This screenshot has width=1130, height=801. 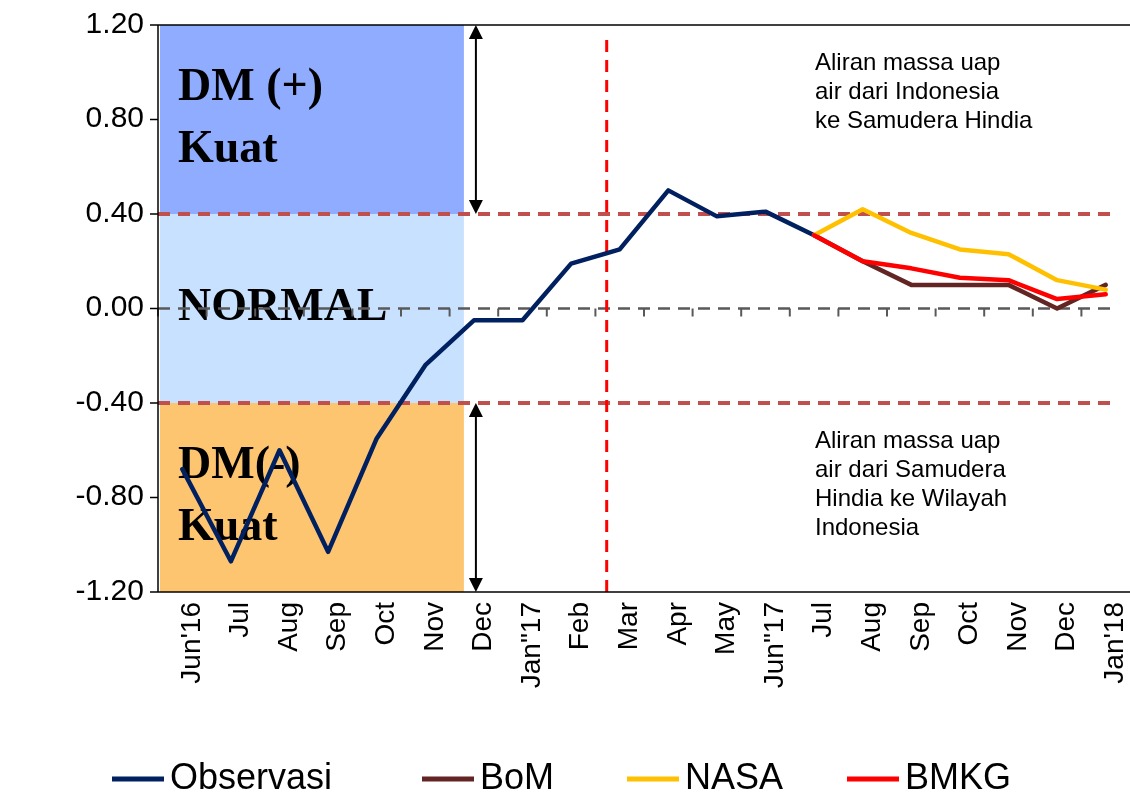 What do you see at coordinates (530, 645) in the screenshot?
I see `x-tick-label: Jan"17` at bounding box center [530, 645].